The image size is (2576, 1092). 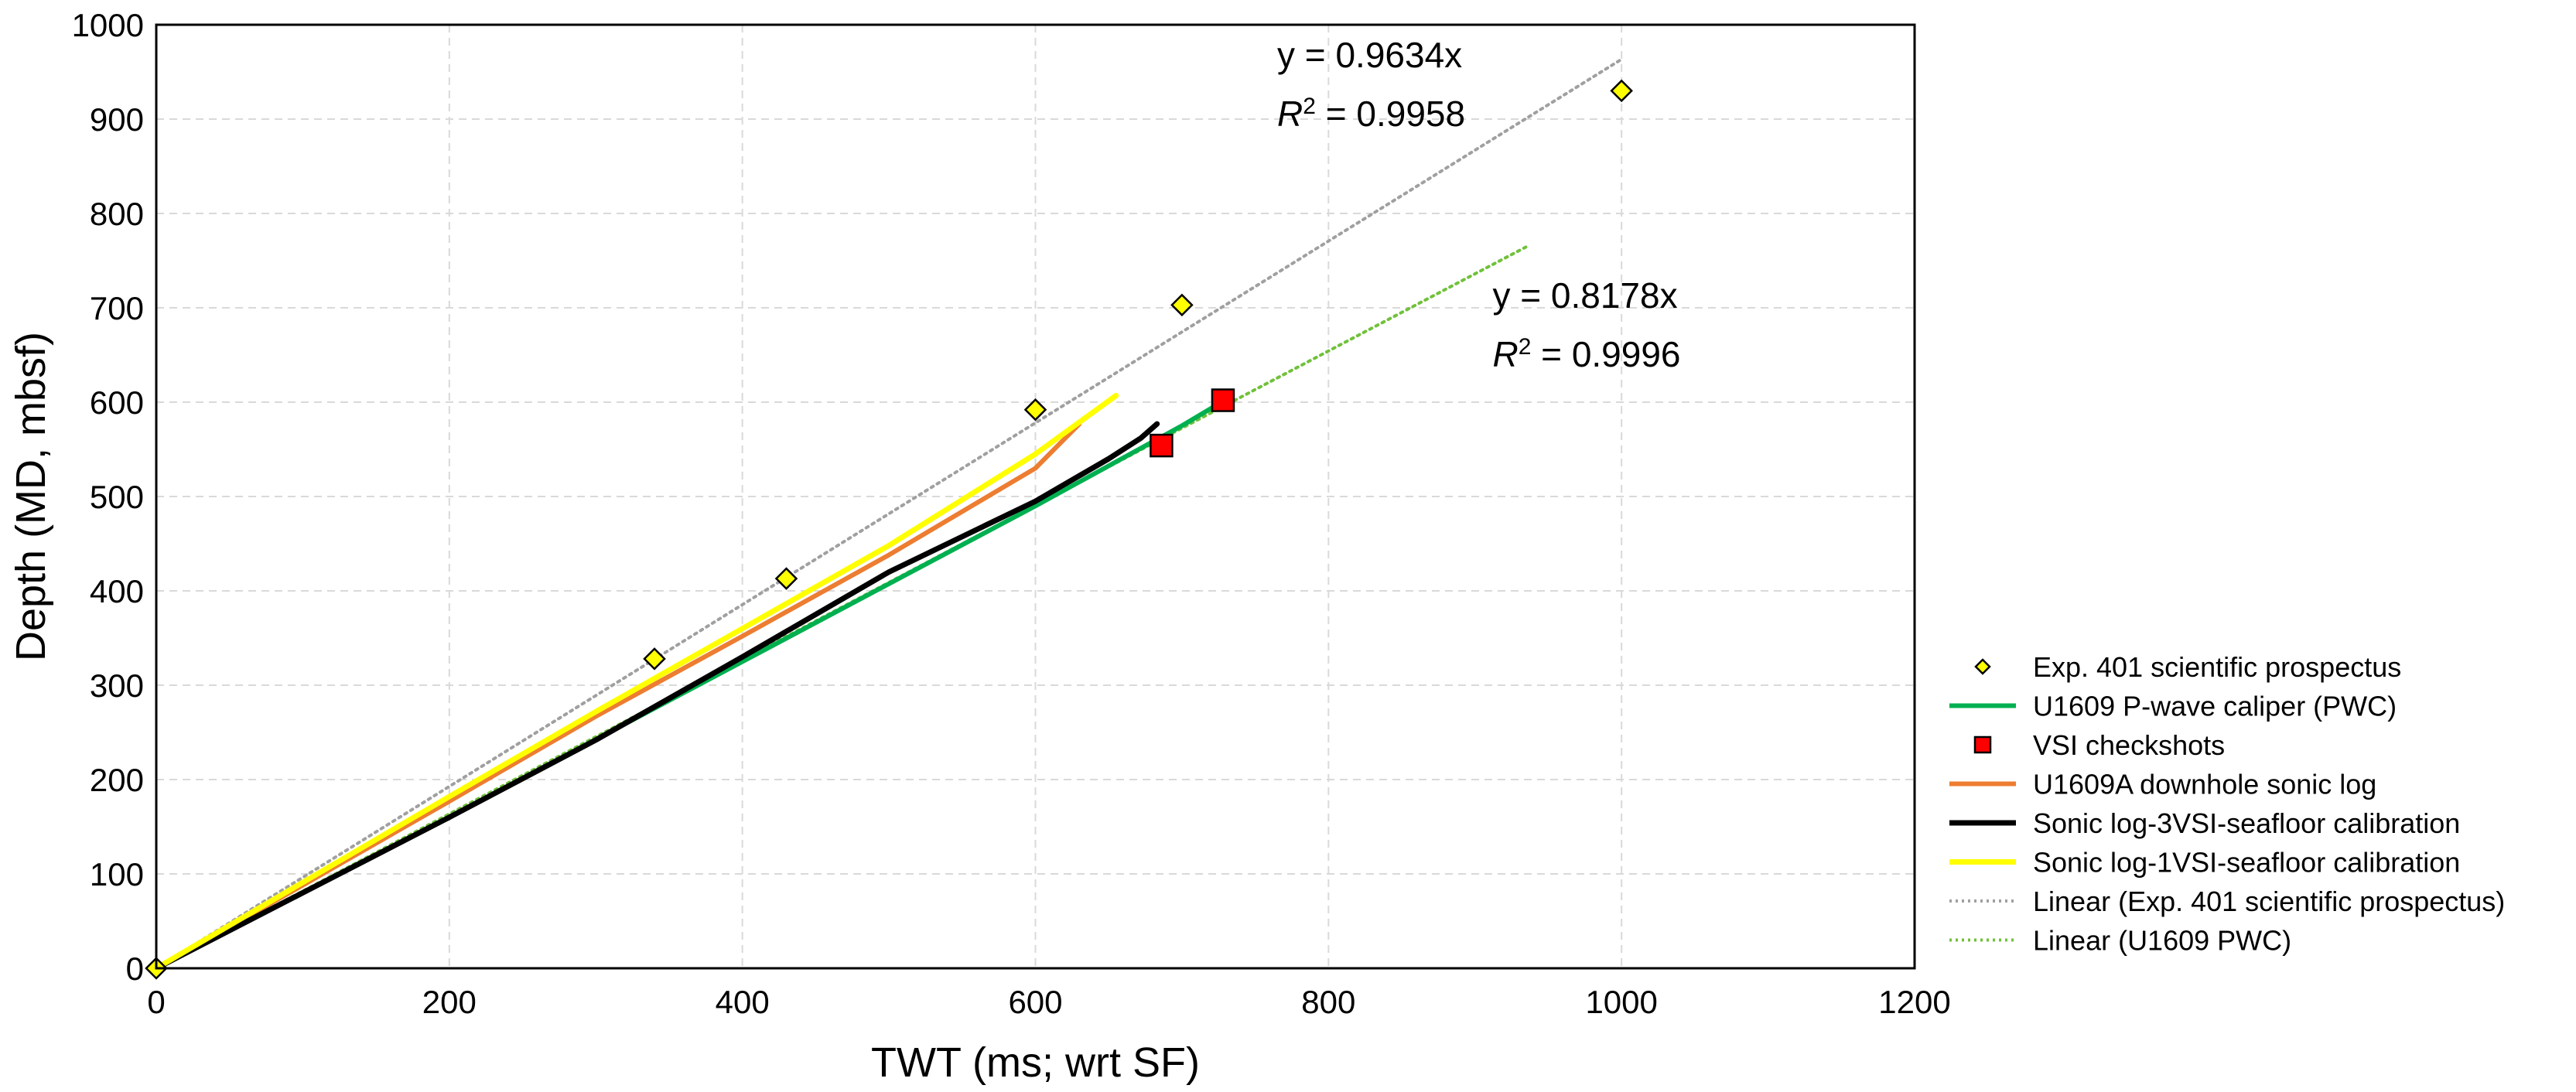 What do you see at coordinates (2269, 902) in the screenshot?
I see `legend-label: Linear (Exp. 401 scientific prospectus)` at bounding box center [2269, 902].